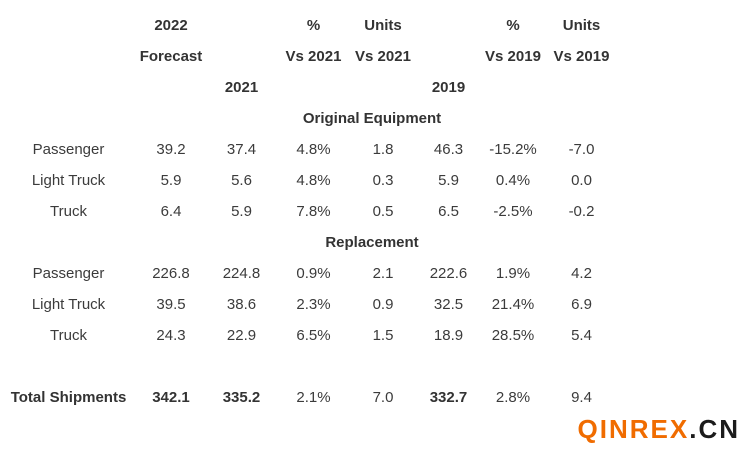  Describe the element at coordinates (448, 335) in the screenshot. I see `cell: 18.9` at that location.